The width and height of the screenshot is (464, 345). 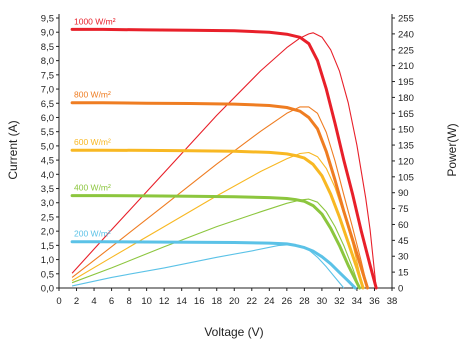 I want to click on curve-label-200: 200 W/m², so click(x=92, y=234).